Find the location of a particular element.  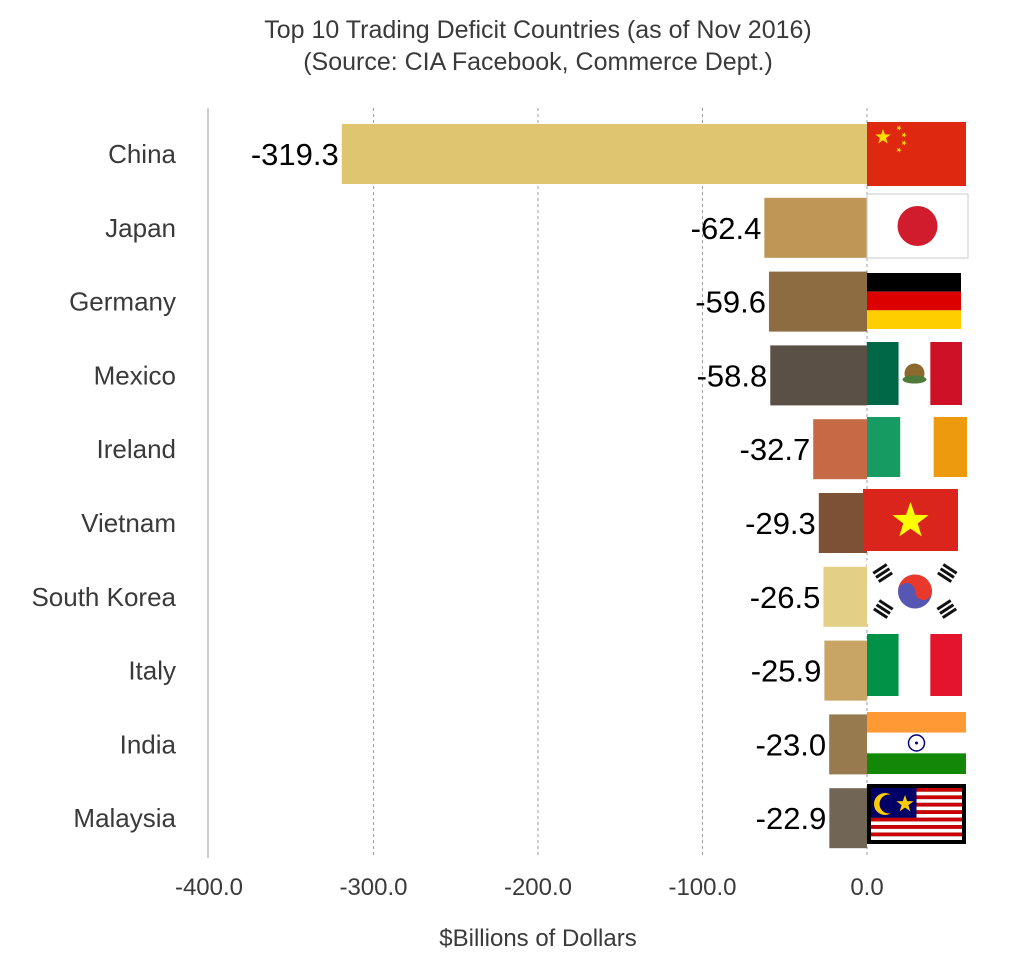

bar-china is located at coordinates (604, 154).